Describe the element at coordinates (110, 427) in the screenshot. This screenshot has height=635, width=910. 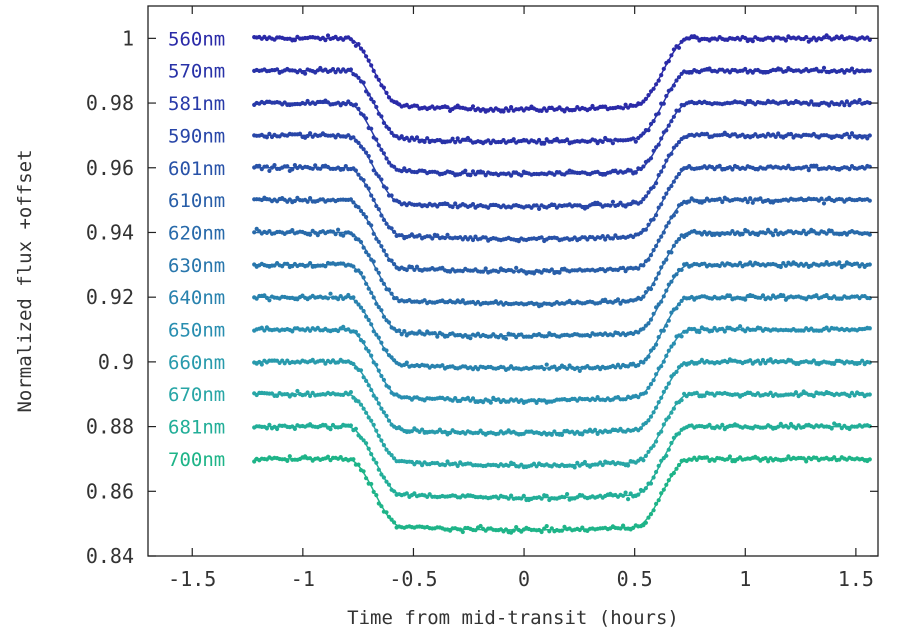
I see `y-tick-label: 0.88` at that location.